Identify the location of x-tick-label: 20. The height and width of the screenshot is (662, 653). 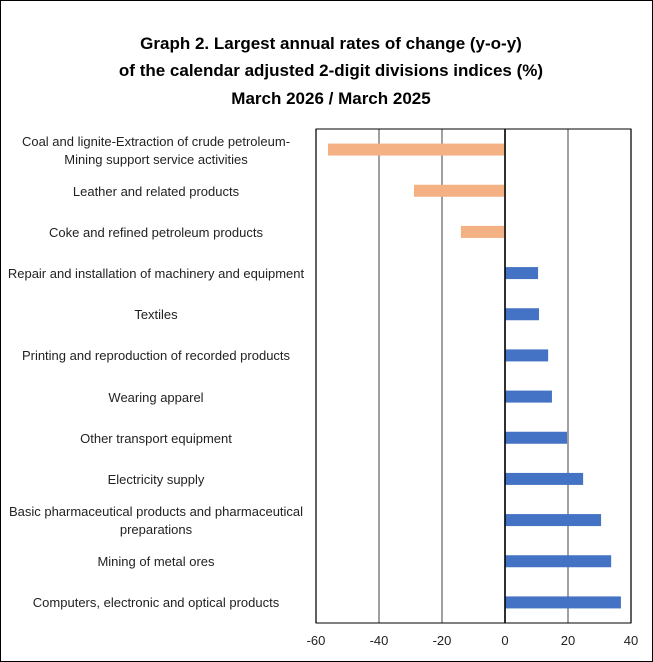
(568, 640).